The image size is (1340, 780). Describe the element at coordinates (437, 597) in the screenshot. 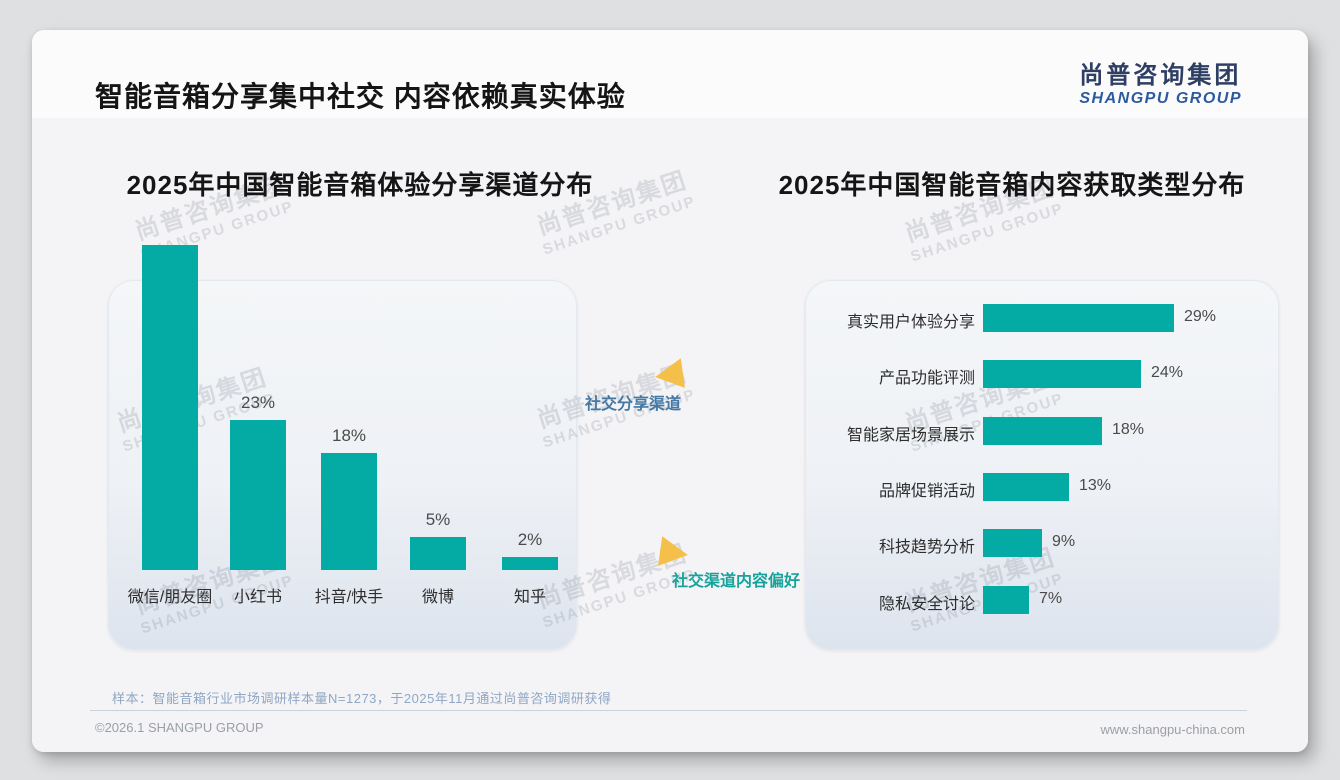

I see `bar-category-label: 微博` at that location.